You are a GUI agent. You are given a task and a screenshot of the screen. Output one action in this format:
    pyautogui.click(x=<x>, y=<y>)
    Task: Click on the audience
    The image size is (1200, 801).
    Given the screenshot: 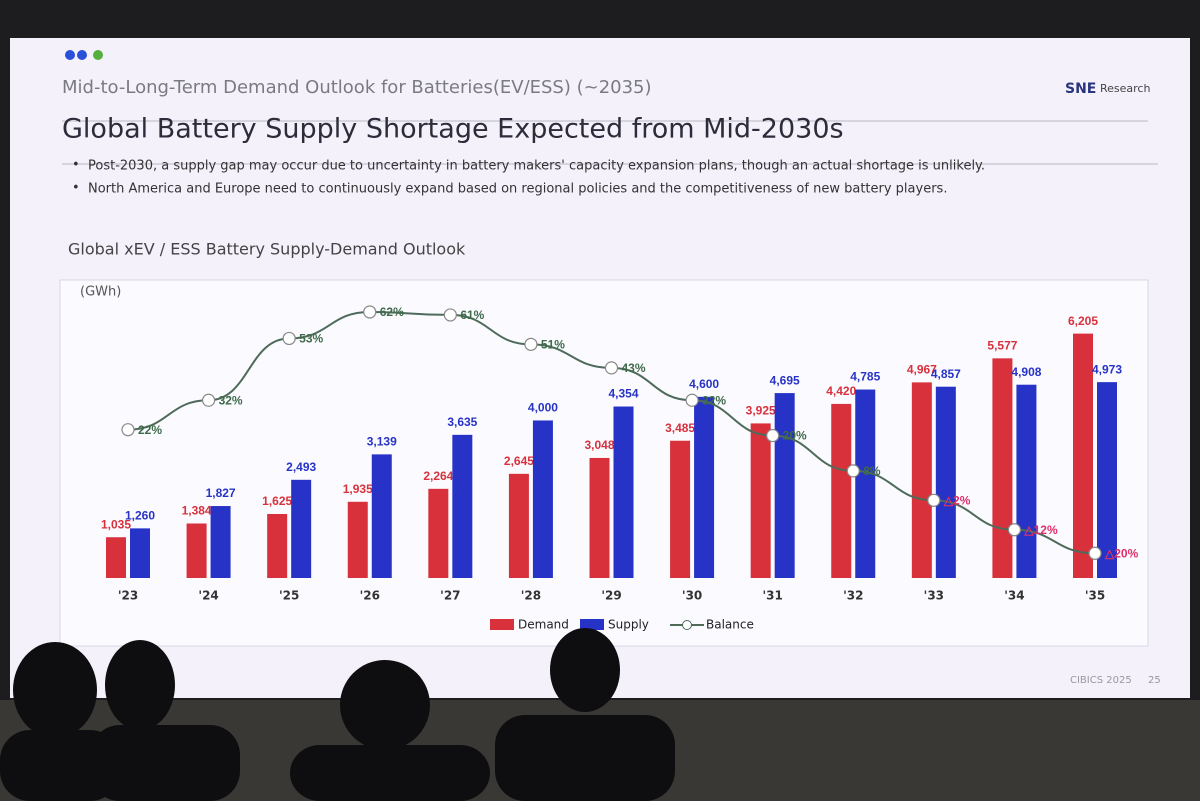 What is the action you would take?
    pyautogui.click(x=337, y=714)
    